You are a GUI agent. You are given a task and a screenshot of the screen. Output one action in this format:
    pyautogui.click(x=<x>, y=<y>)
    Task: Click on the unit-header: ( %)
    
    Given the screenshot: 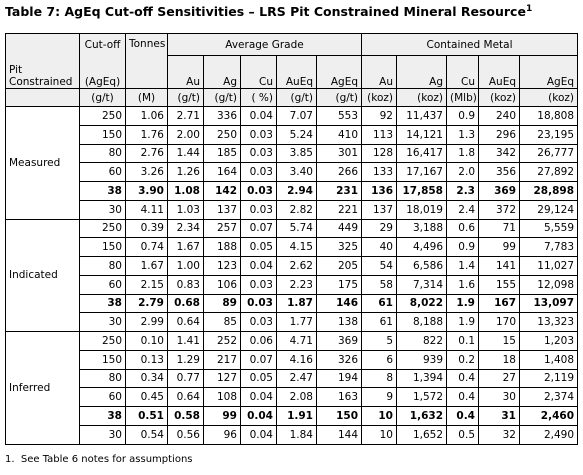 What is the action you would take?
    pyautogui.click(x=258, y=97)
    